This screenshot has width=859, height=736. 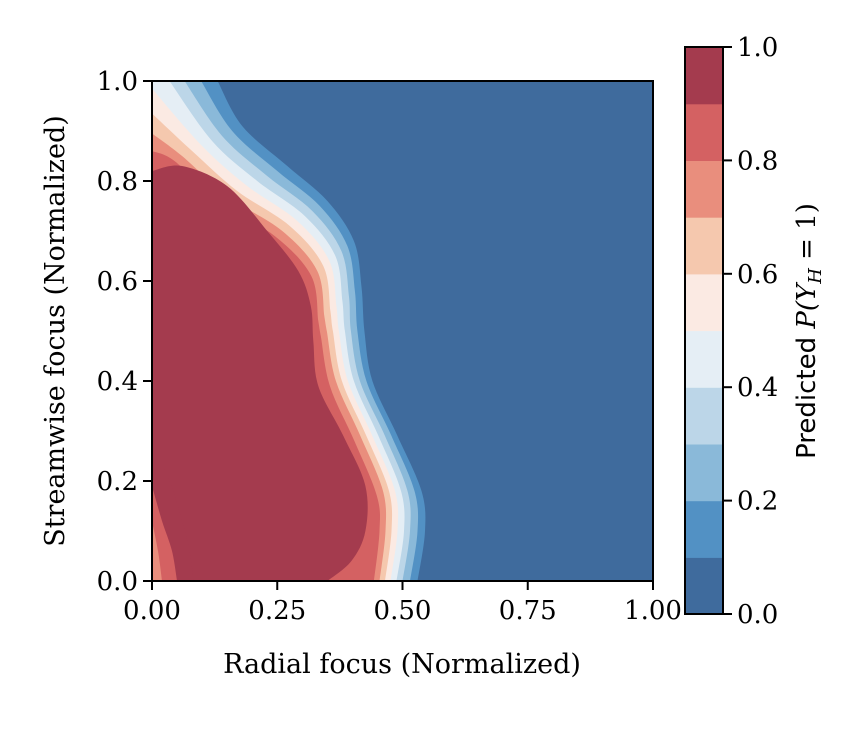 I want to click on y-tick-label: 0.8, so click(x=117, y=182).